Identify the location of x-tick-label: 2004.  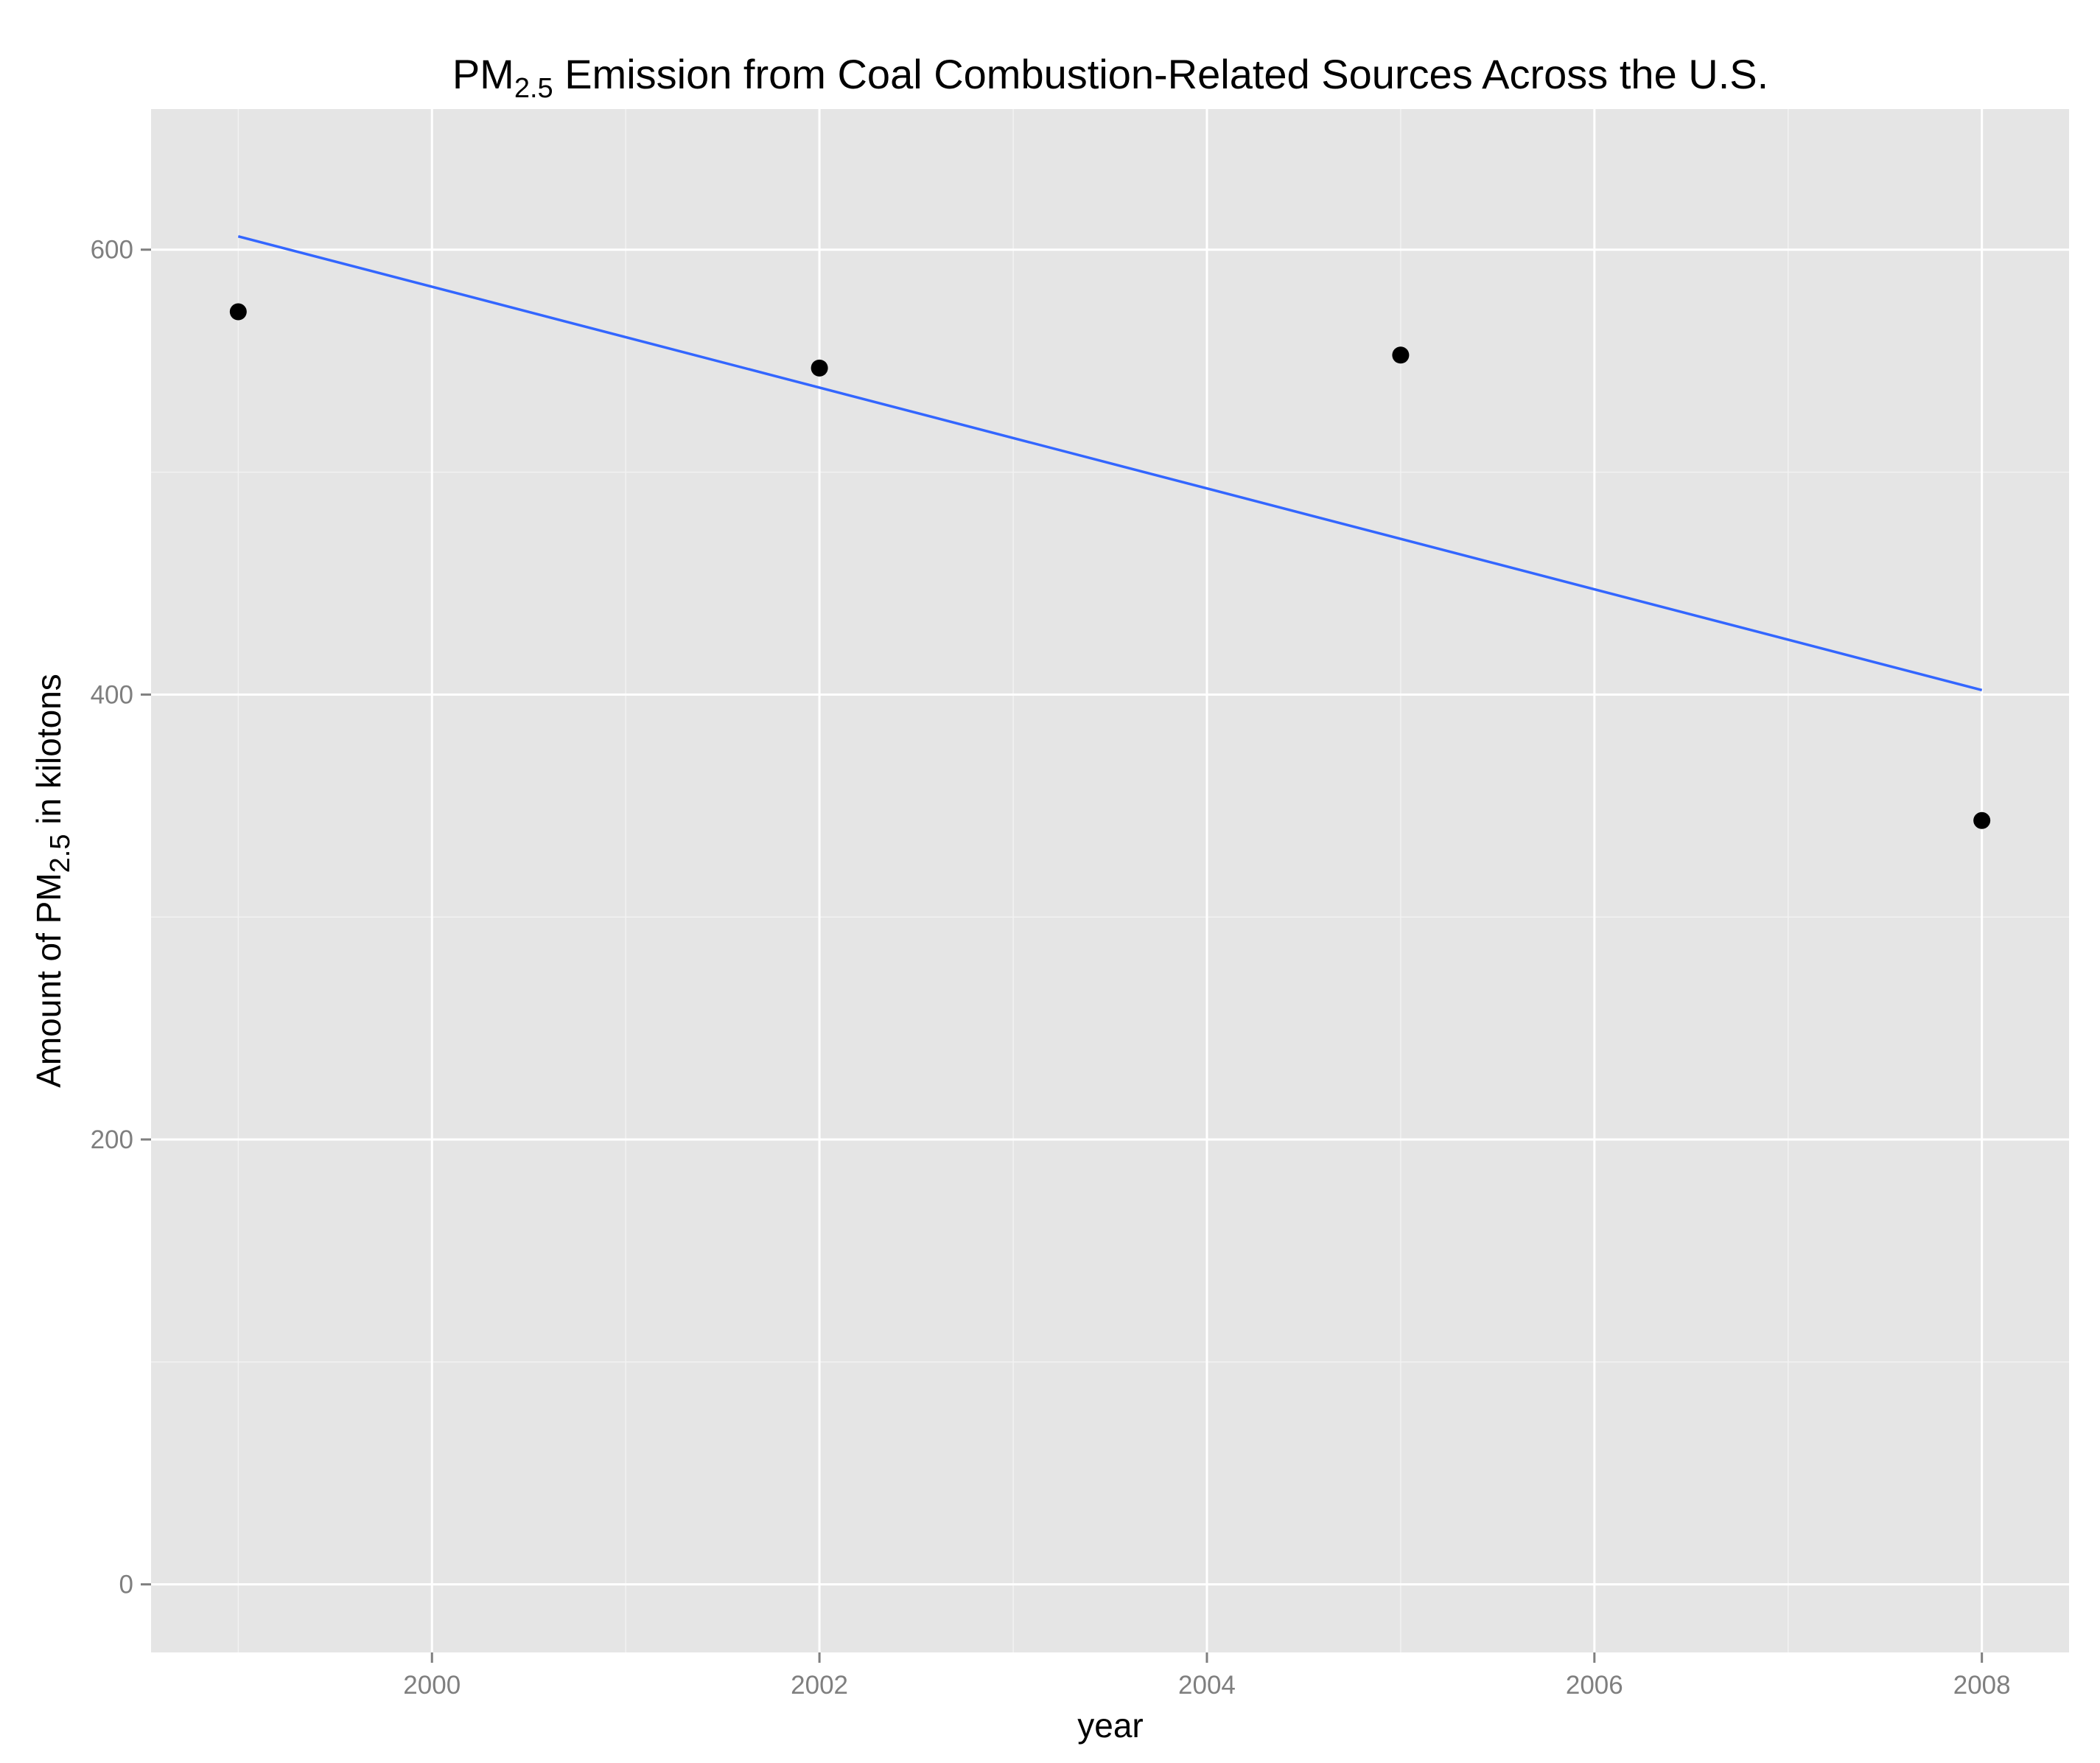
(1207, 1685).